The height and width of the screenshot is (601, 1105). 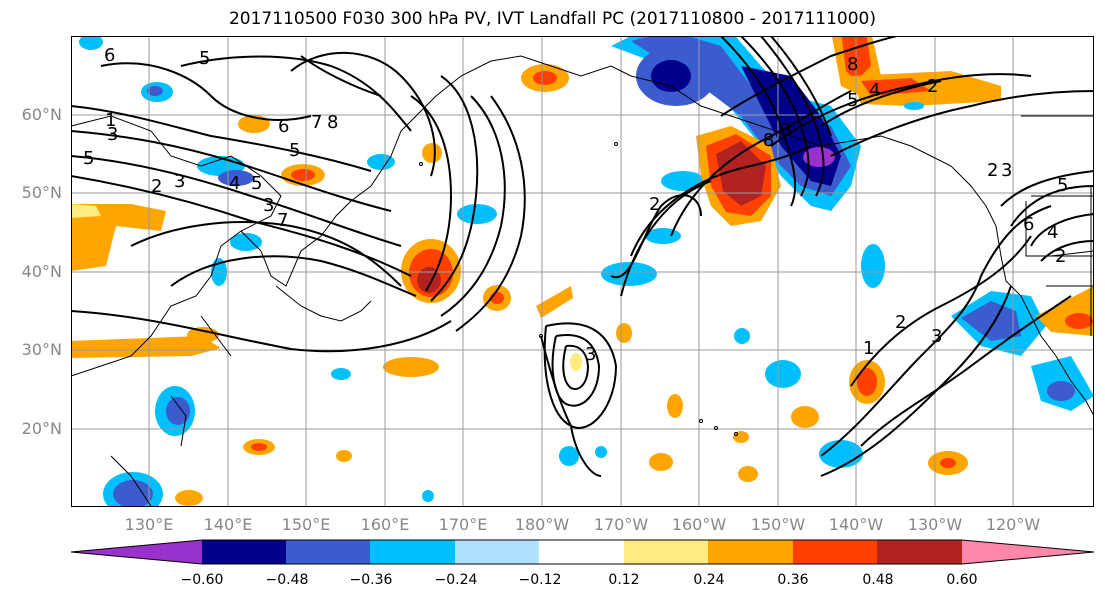 What do you see at coordinates (709, 580) in the screenshot?
I see `colorbar-tick-label: 0.24` at bounding box center [709, 580].